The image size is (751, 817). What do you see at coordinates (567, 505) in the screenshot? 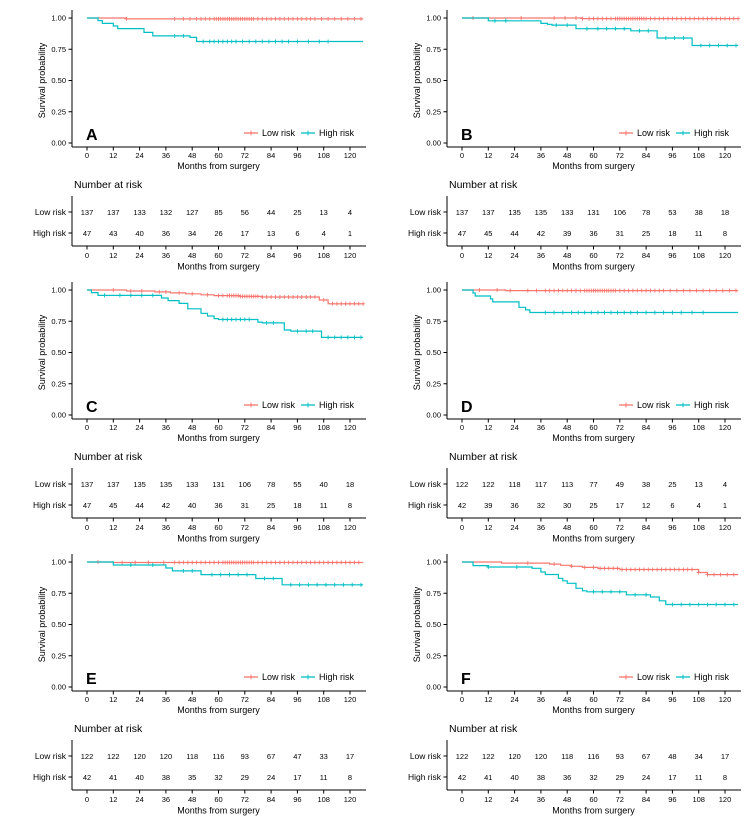
I see `risk-count: 30` at bounding box center [567, 505].